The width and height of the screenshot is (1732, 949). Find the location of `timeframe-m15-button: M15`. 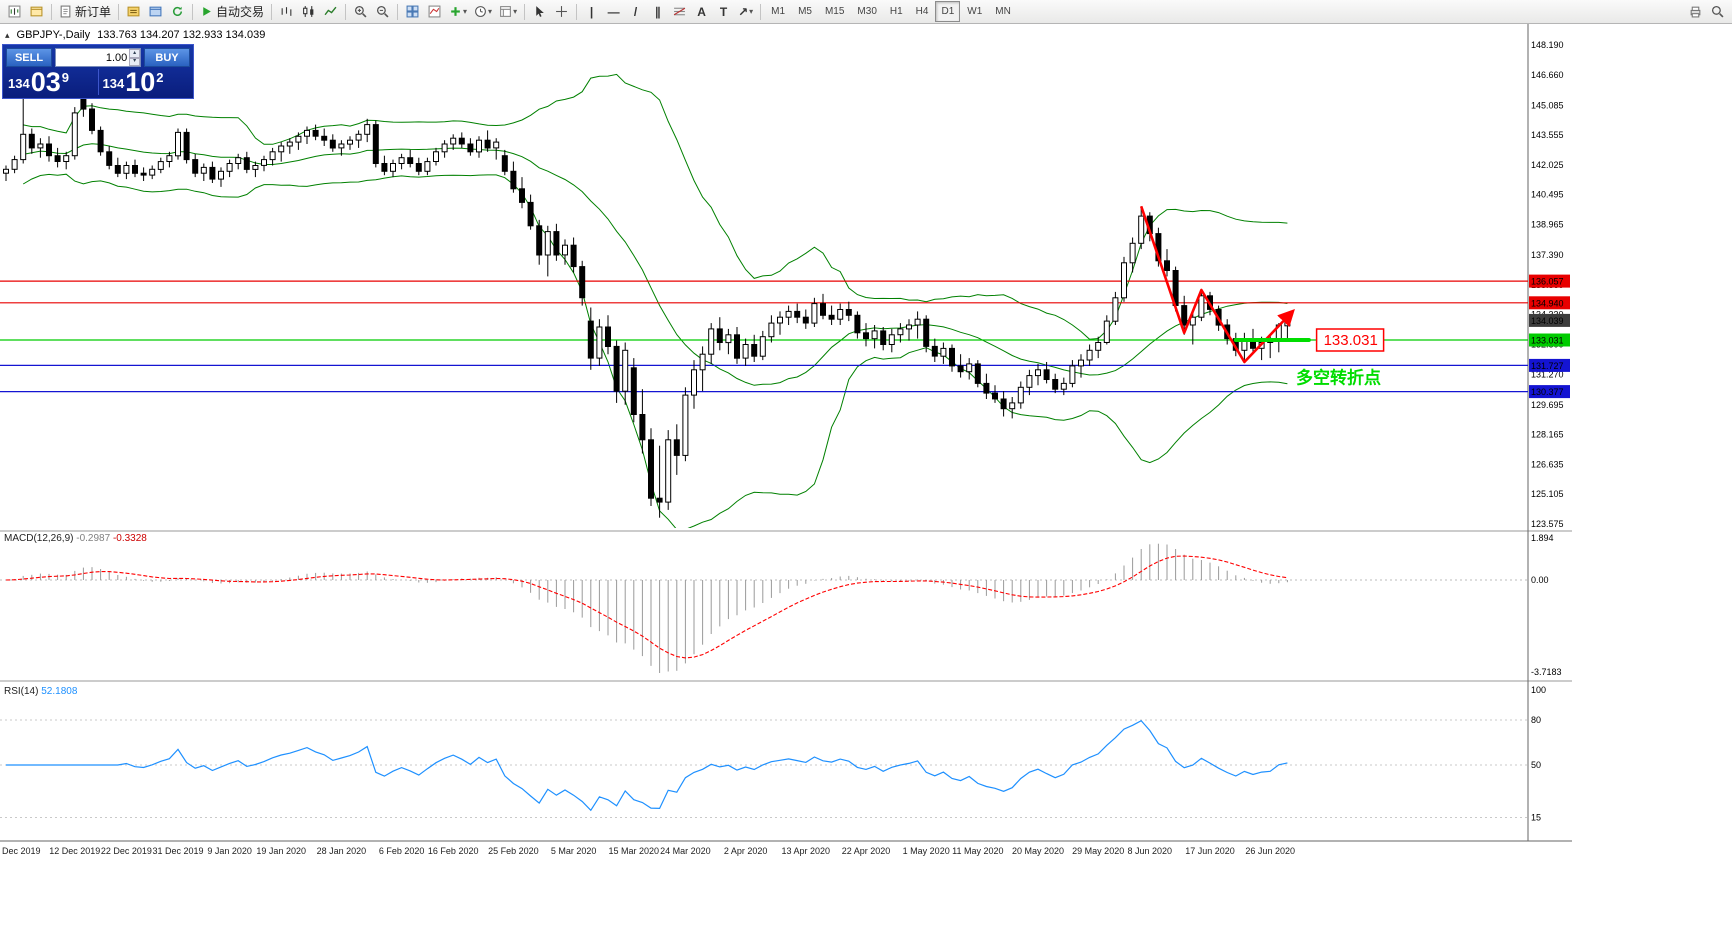

timeframe-m15-button: M15 is located at coordinates (834, 11).